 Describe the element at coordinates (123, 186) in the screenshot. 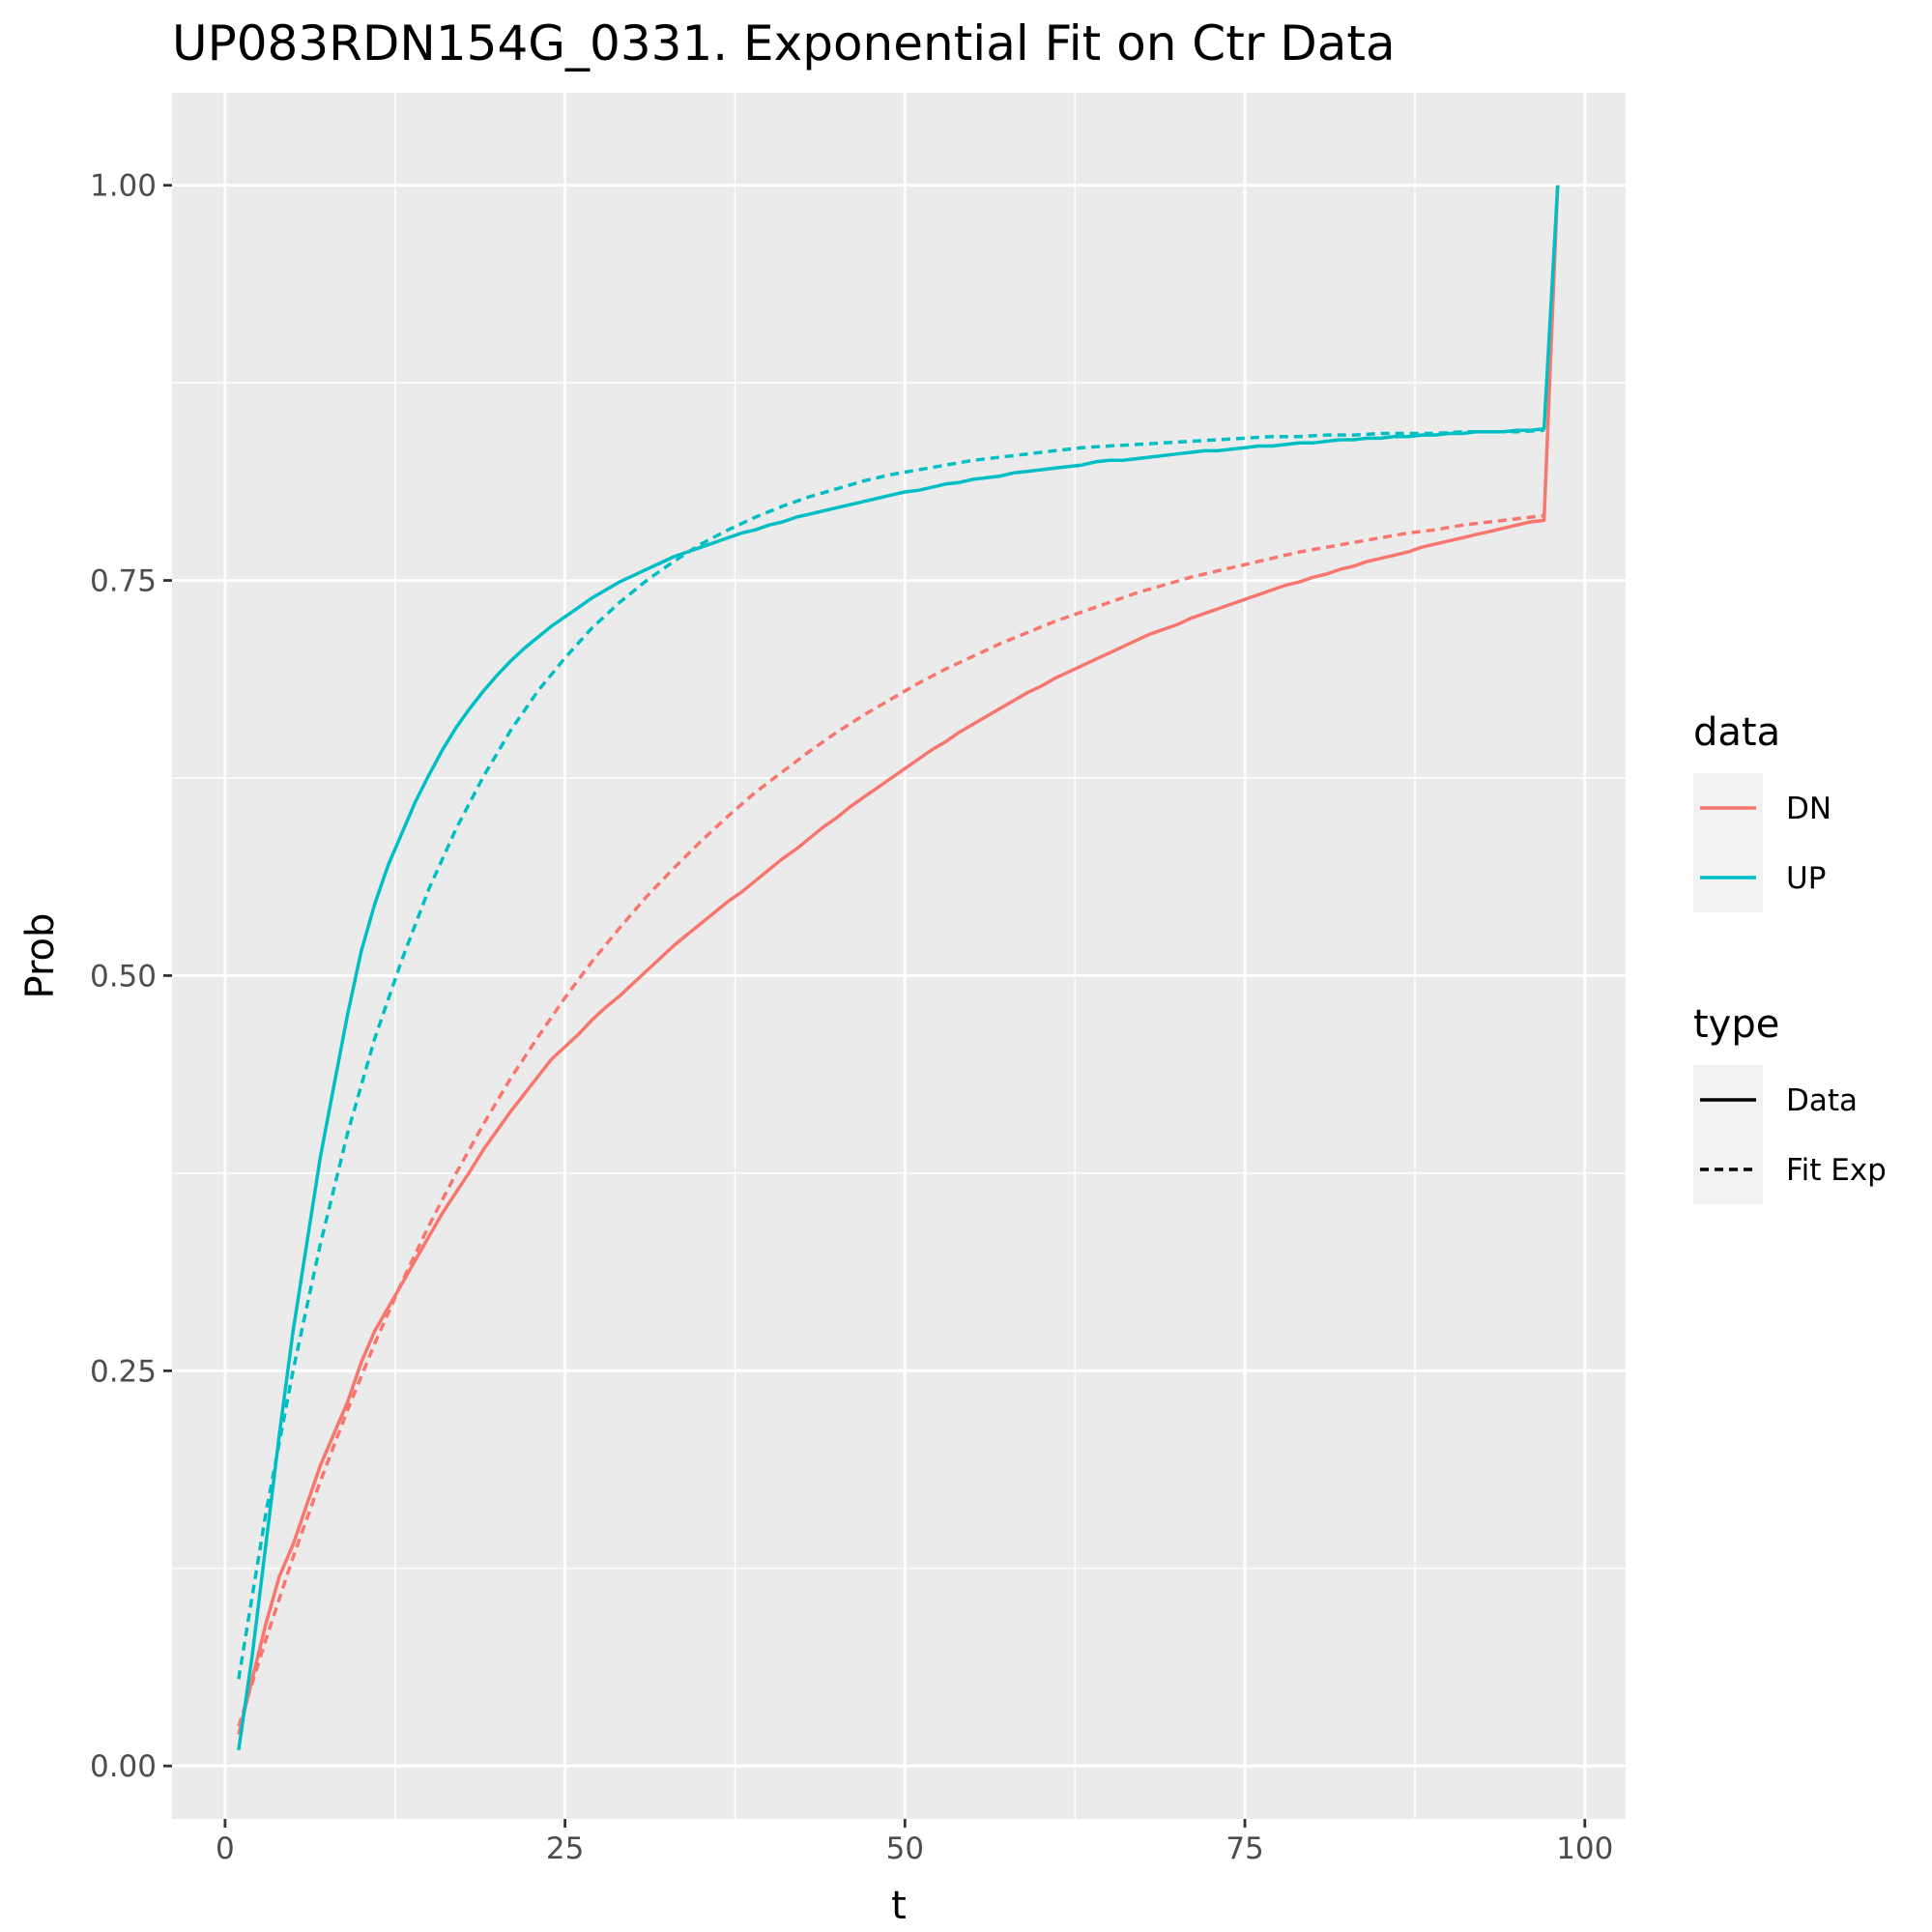

I see `y-tick-label: 1.00` at that location.